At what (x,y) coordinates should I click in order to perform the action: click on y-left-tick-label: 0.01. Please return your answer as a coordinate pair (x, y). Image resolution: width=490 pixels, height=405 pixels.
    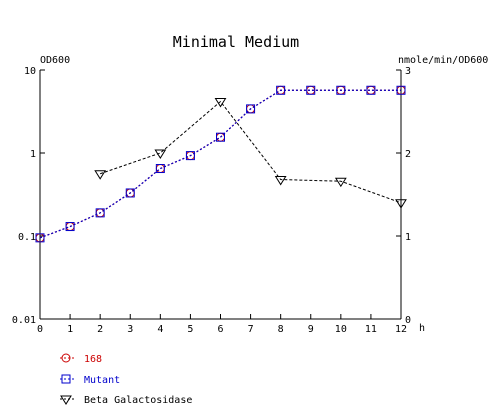
    Looking at the image, I should click on (24, 320).